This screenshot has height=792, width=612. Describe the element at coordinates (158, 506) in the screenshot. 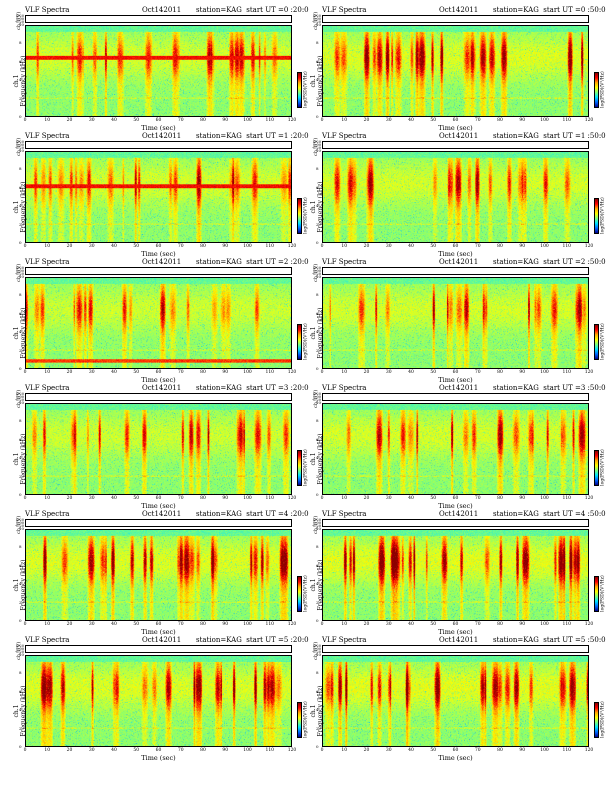

I see `x-axis-label: Time (sec)` at that location.